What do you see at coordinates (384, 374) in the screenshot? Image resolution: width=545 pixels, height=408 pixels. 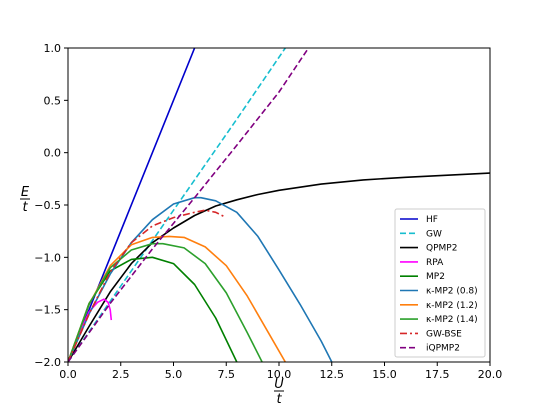 I see `x-tick-label: 15.0` at bounding box center [384, 374].